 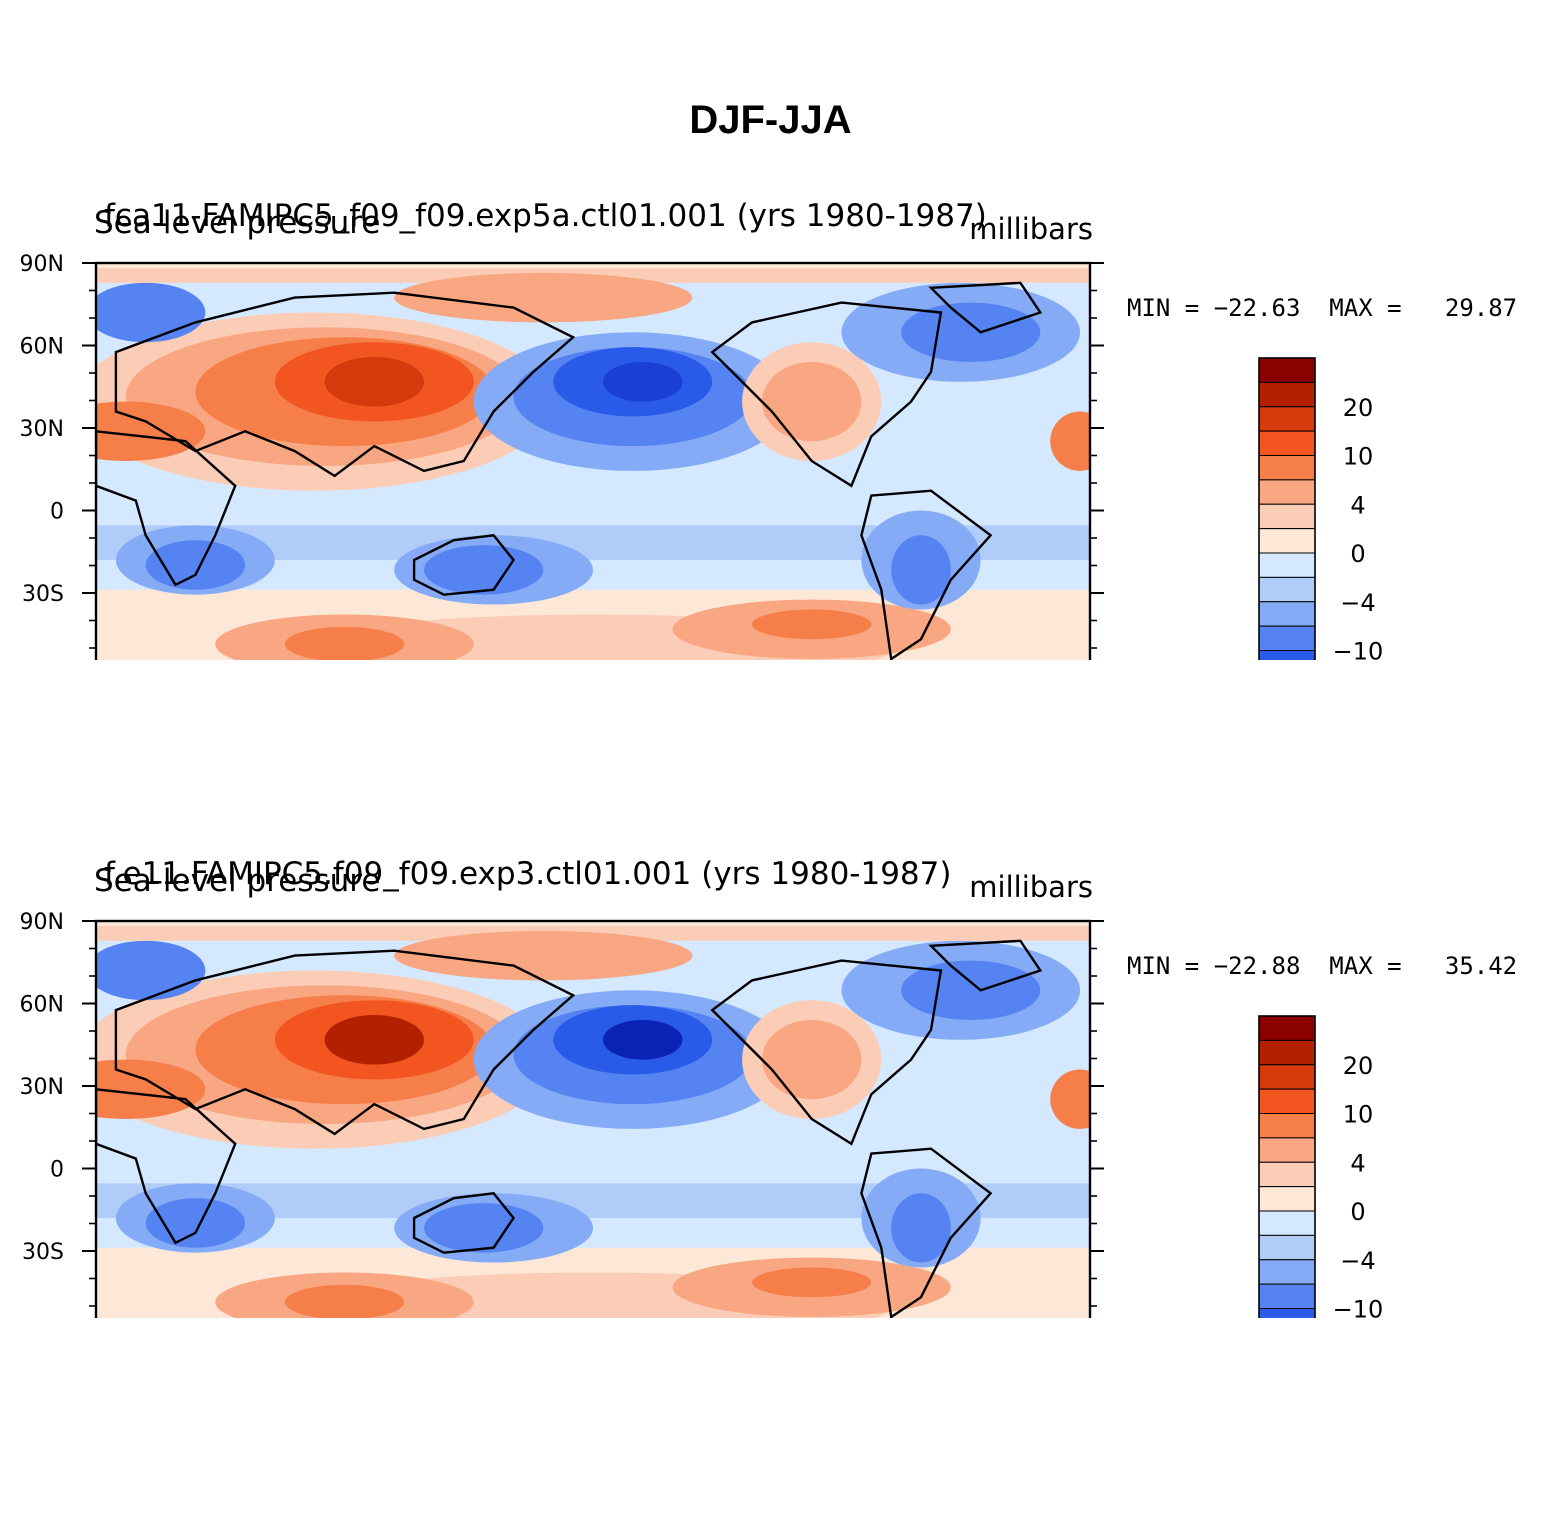 What do you see at coordinates (770, 120) in the screenshot?
I see `figure-title: DJF-JJA` at bounding box center [770, 120].